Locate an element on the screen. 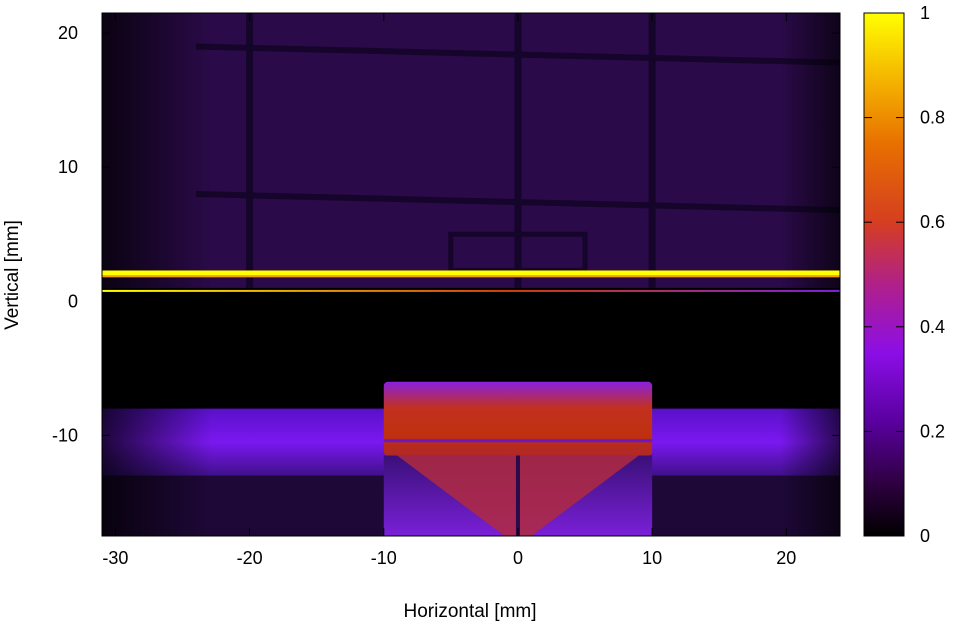 The width and height of the screenshot is (953, 625). y-tick-label: 0 is located at coordinates (73, 301).